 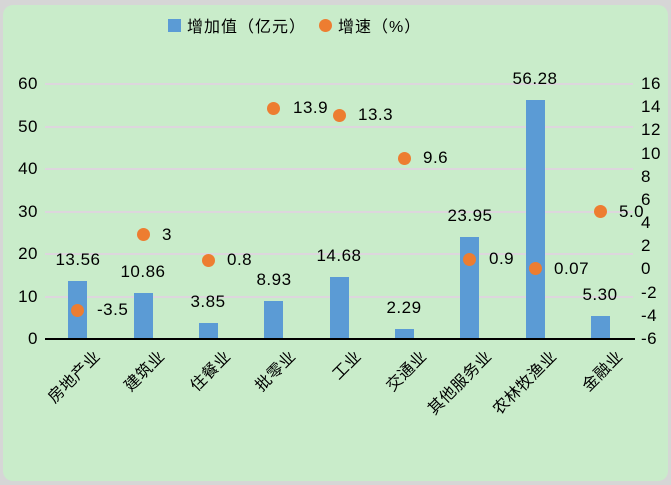 I want to click on chart-legend: 增加值（亿元） 增速（%）, so click(x=294, y=25).